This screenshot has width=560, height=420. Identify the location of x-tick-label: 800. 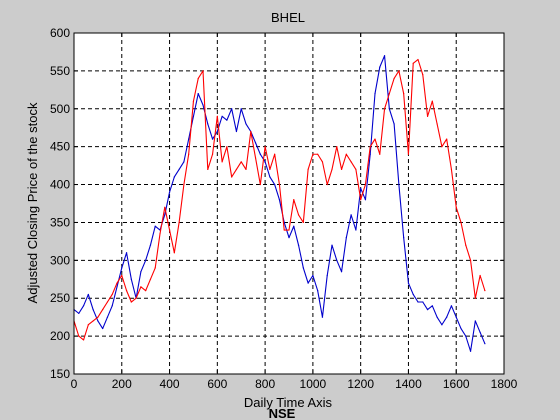
(265, 384).